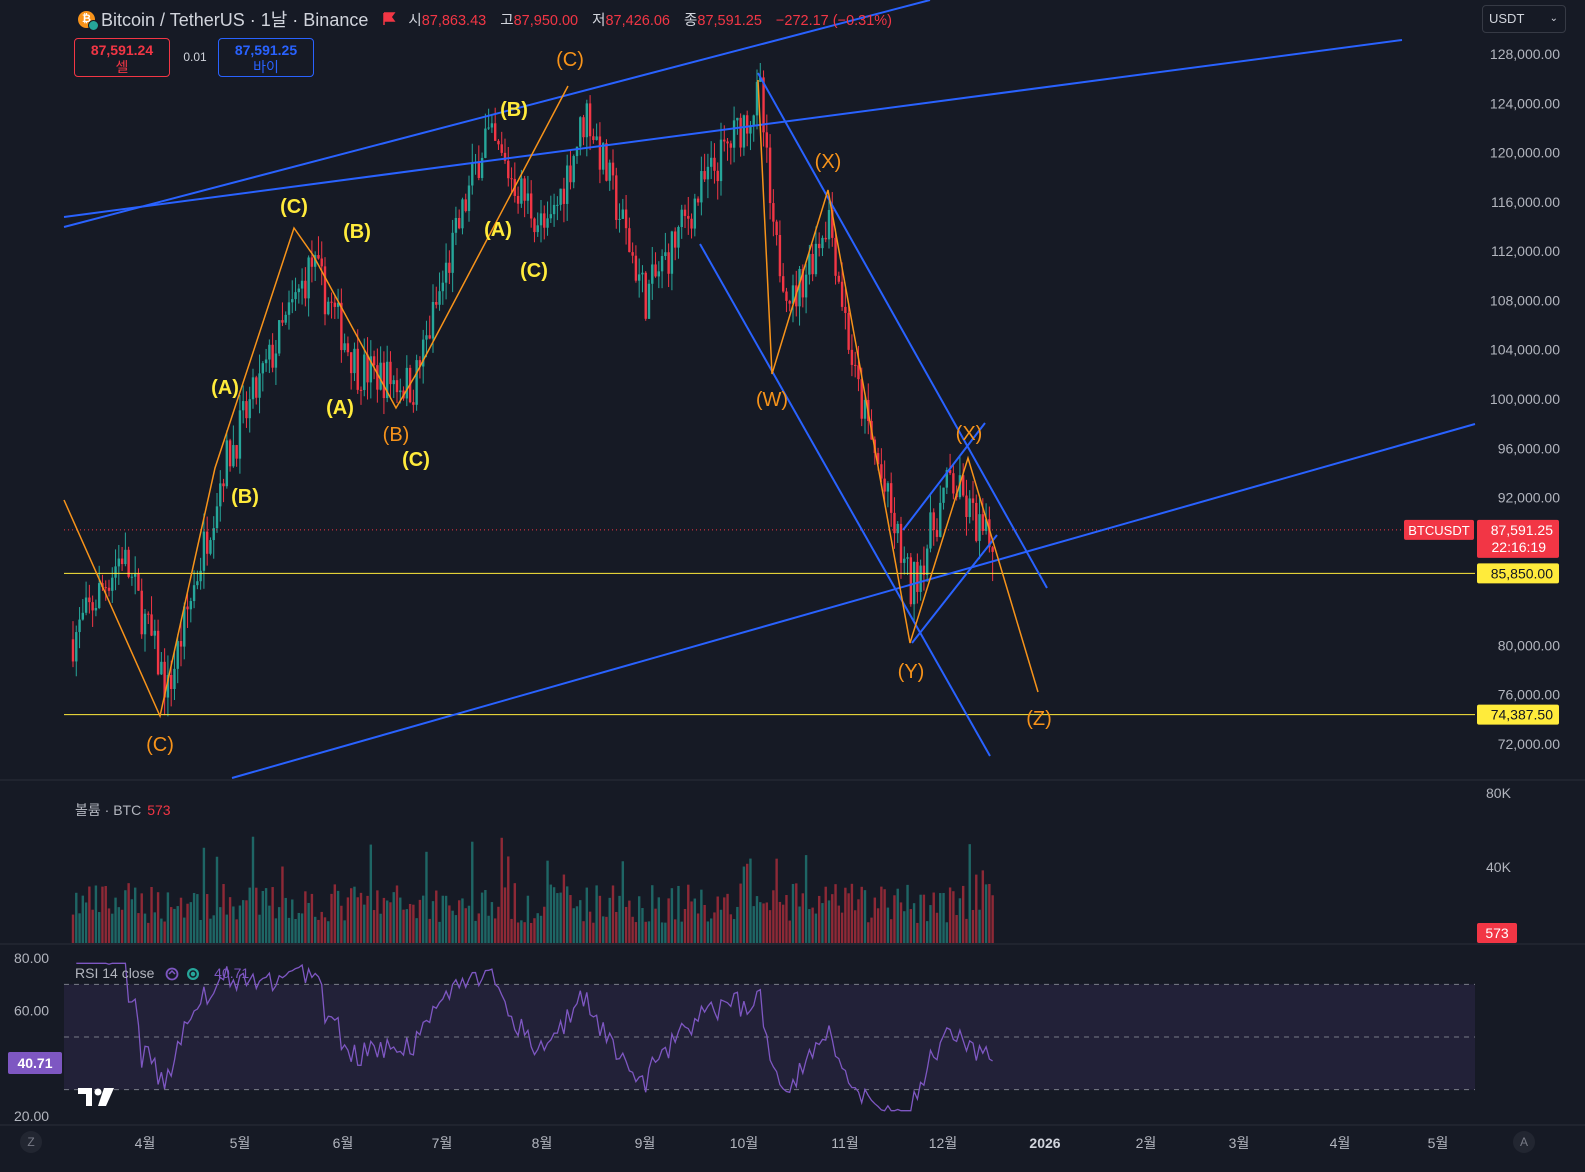 Image resolution: width=1585 pixels, height=1172 pixels. Describe the element at coordinates (162, 973) in the screenshot. I see `rsi-legend: RSI 14 close 40.71` at that location.